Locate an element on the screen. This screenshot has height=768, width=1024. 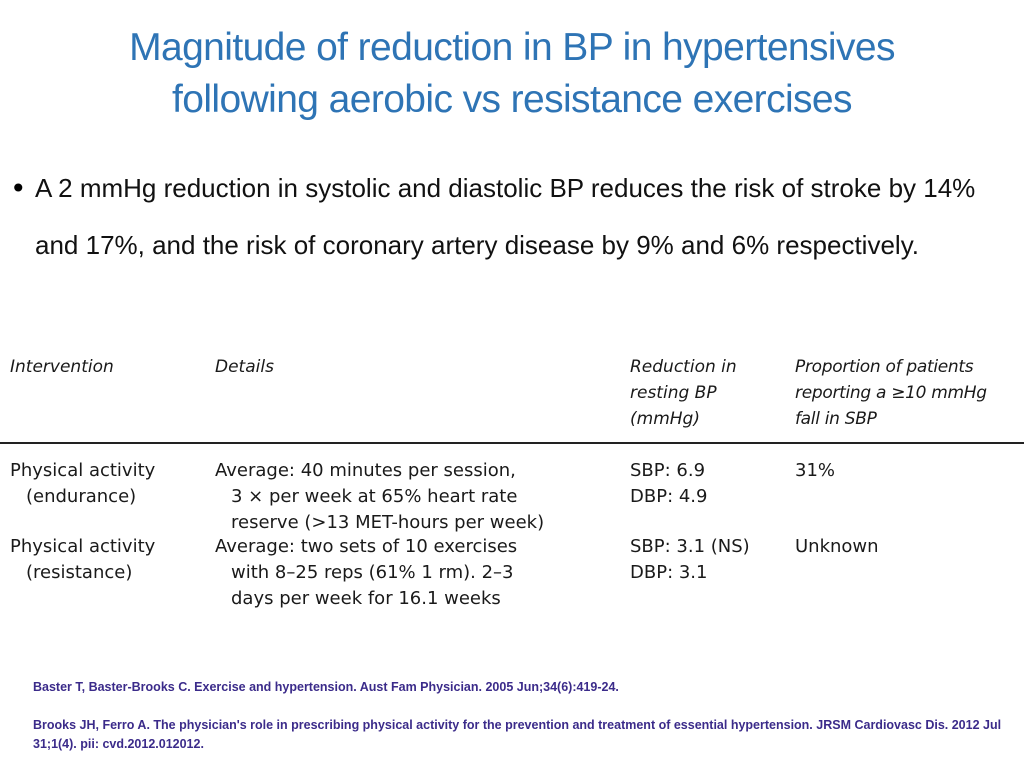
cell-line: SBP: 3.1 (NS) is located at coordinates (690, 546).